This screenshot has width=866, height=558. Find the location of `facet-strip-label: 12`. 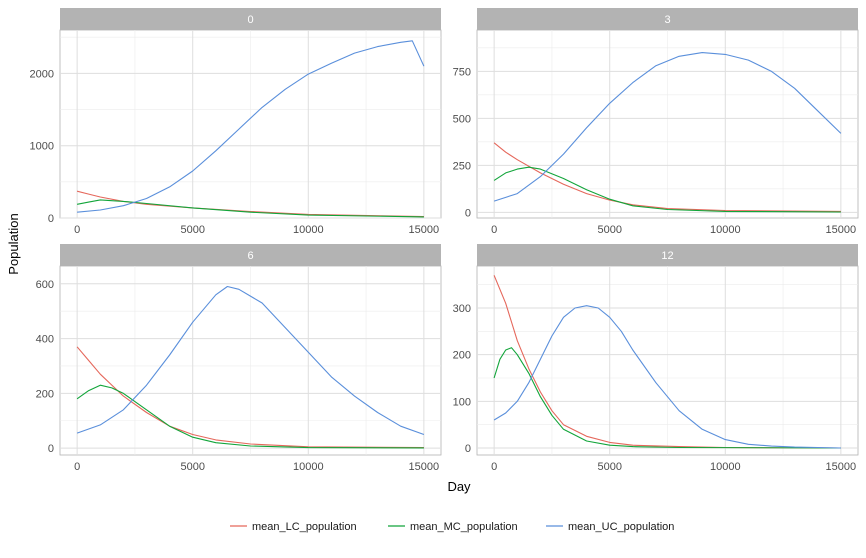

facet-strip-label: 12 is located at coordinates (667, 256).